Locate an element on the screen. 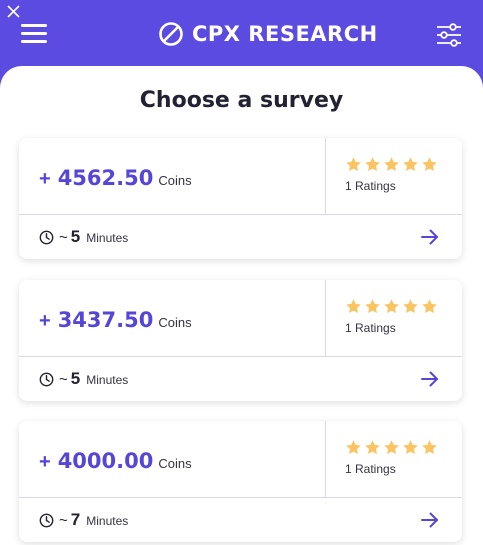 The width and height of the screenshot is (483, 545). survey-reward: + 4562.50 Coins is located at coordinates (115, 178).